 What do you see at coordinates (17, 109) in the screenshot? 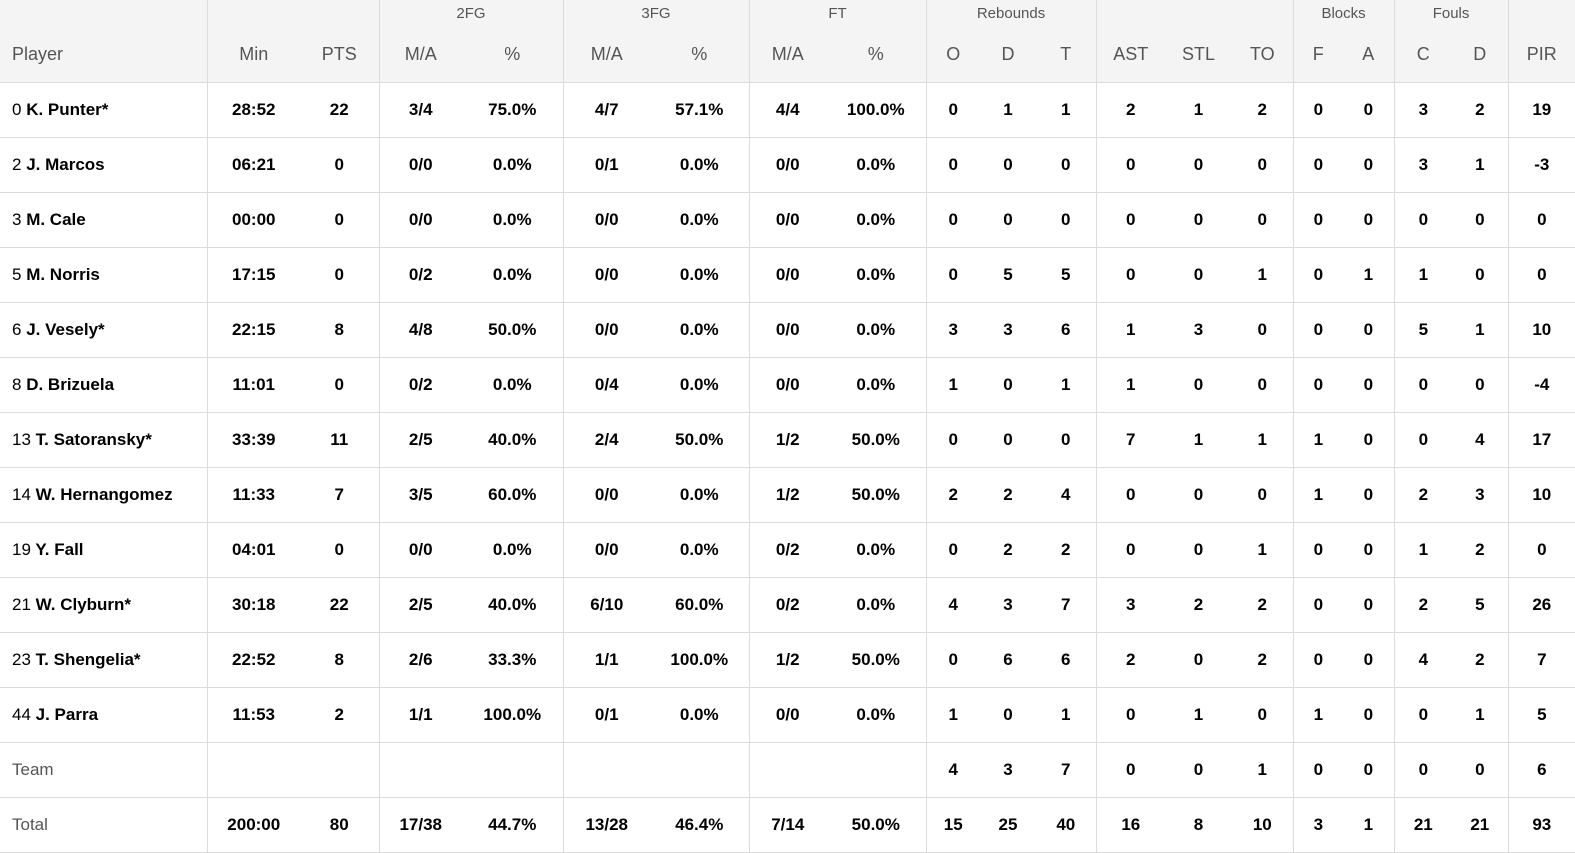
I see `jersey-number: 0` at bounding box center [17, 109].